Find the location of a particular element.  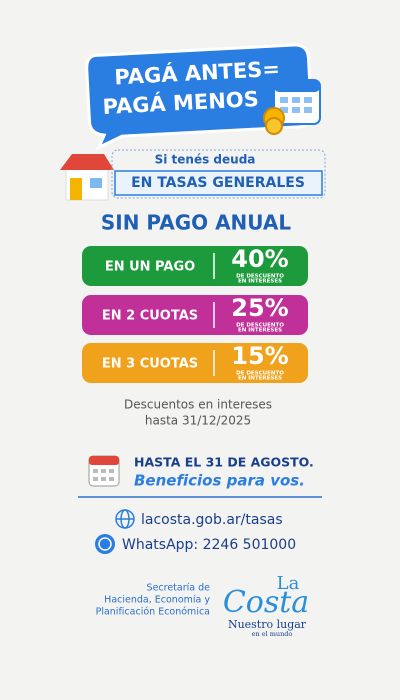

contact-whatsapp: WhatsApp: 2246 501000 is located at coordinates (209, 545).